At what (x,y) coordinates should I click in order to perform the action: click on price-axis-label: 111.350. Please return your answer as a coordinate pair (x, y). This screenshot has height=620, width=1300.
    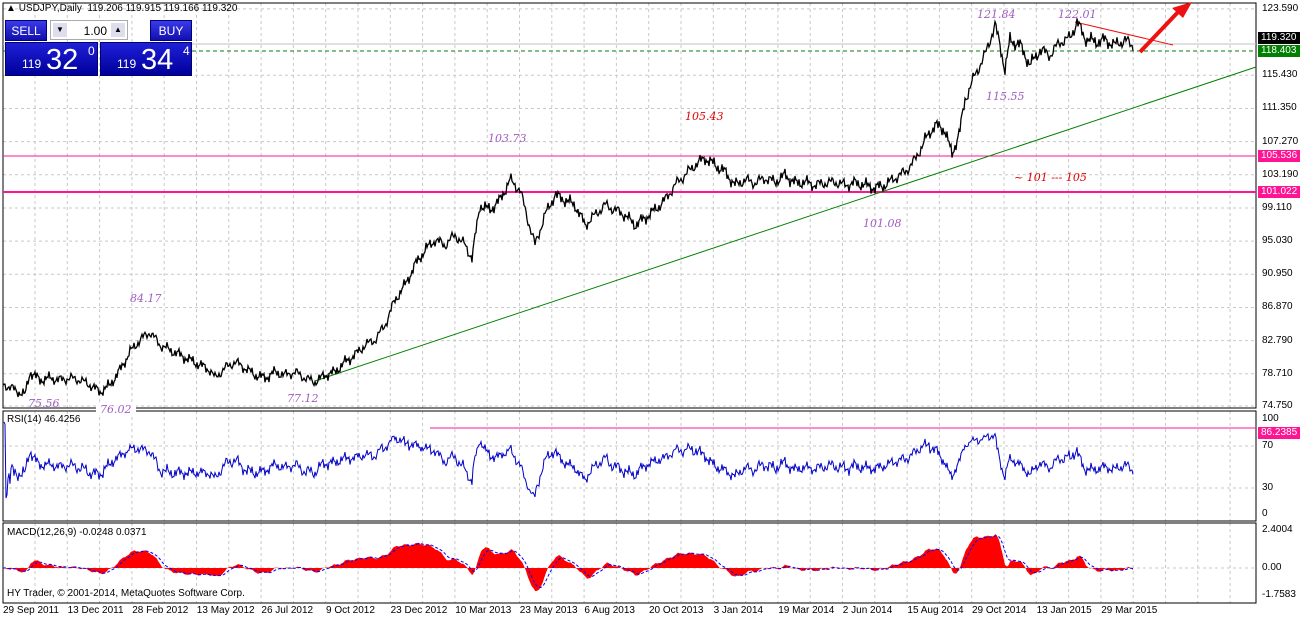
    Looking at the image, I should click on (1279, 108).